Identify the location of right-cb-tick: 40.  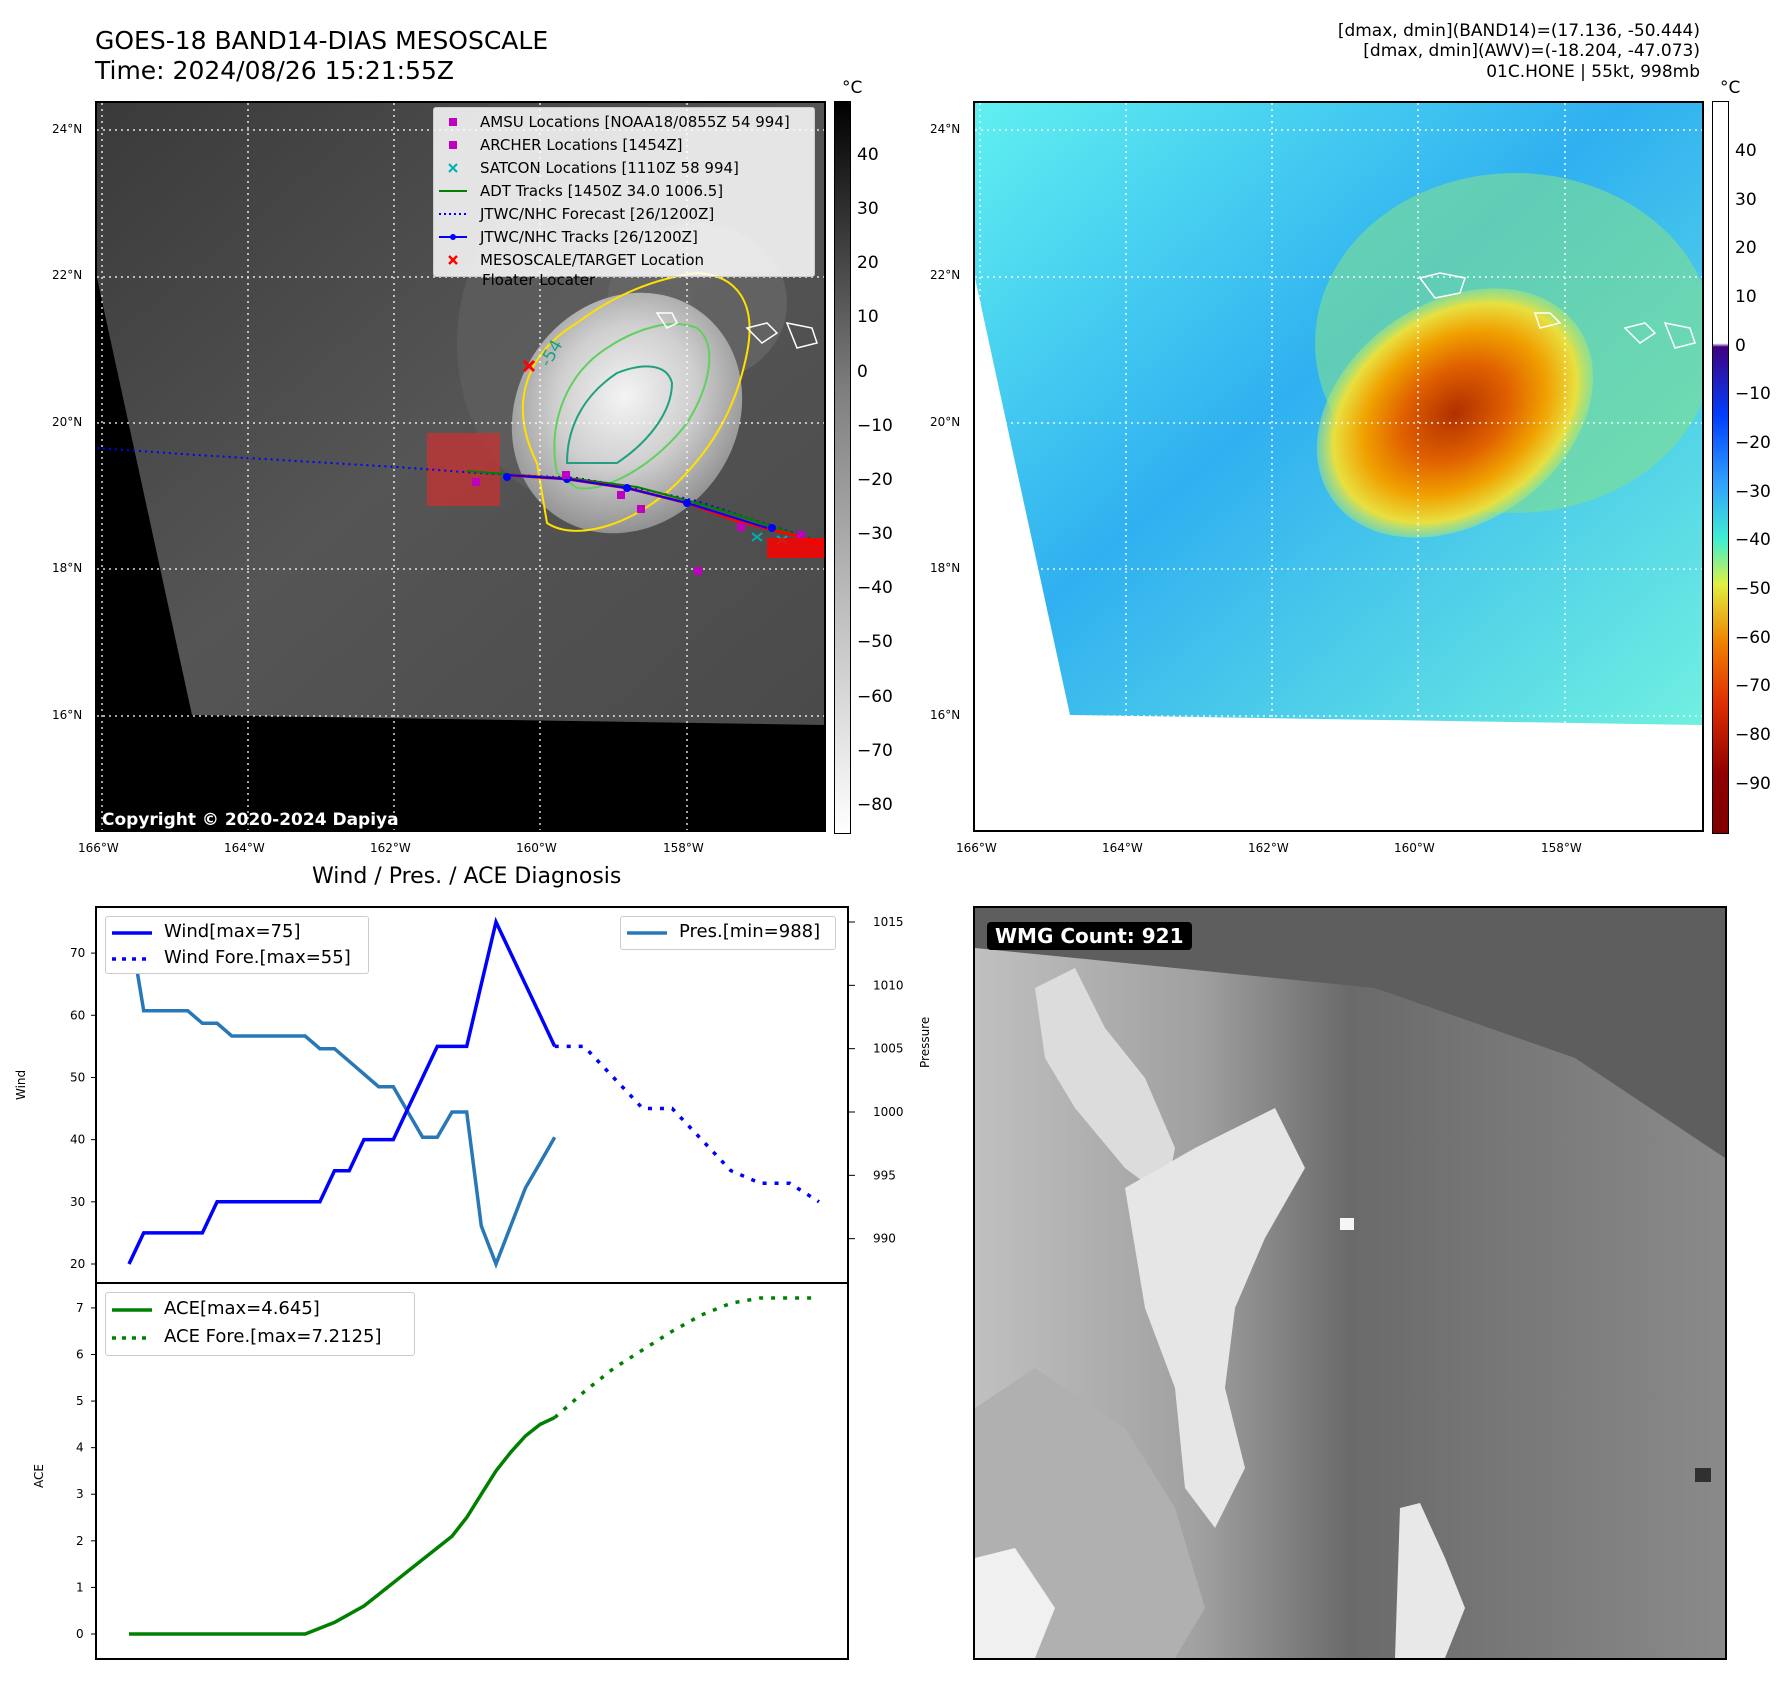
(1746, 151).